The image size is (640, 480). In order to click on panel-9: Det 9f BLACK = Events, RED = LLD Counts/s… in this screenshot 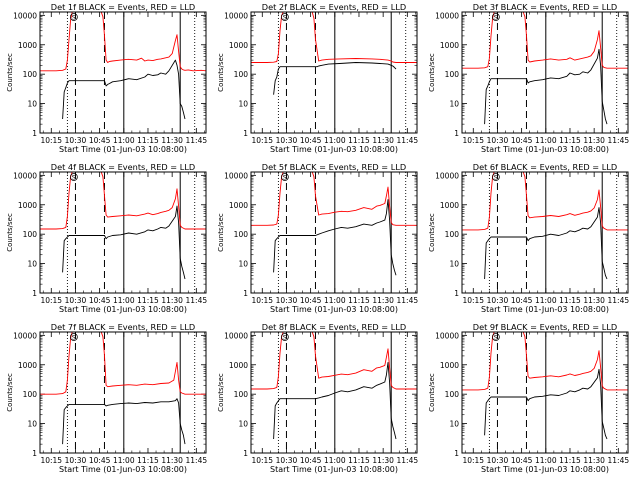, I will do `click(528, 398)`.